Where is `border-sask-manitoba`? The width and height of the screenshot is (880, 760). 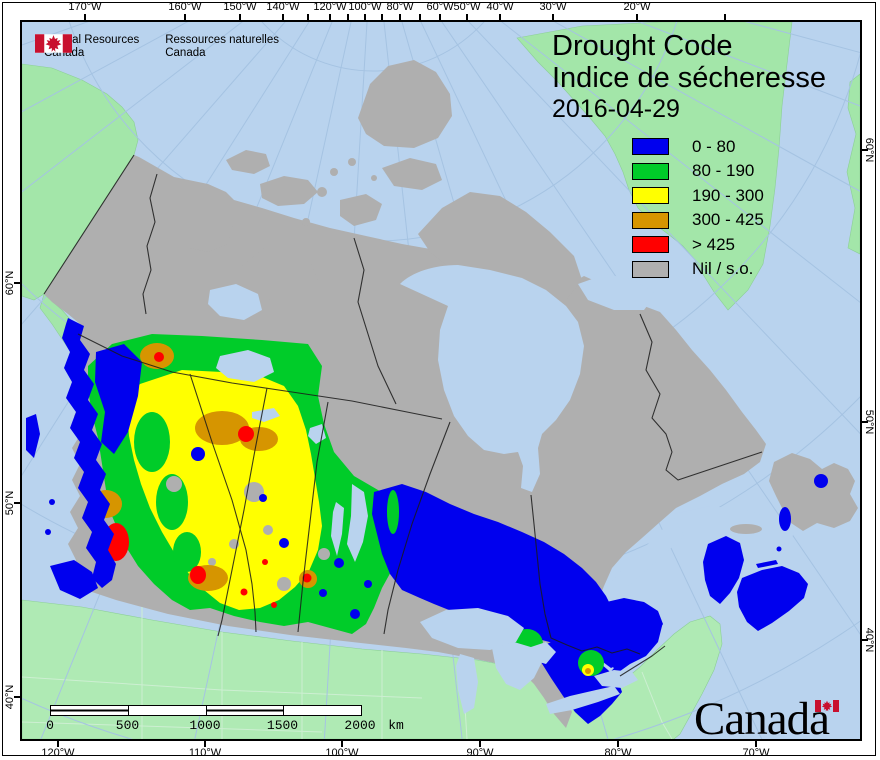
border-sask-manitoba is located at coordinates (313, 517).